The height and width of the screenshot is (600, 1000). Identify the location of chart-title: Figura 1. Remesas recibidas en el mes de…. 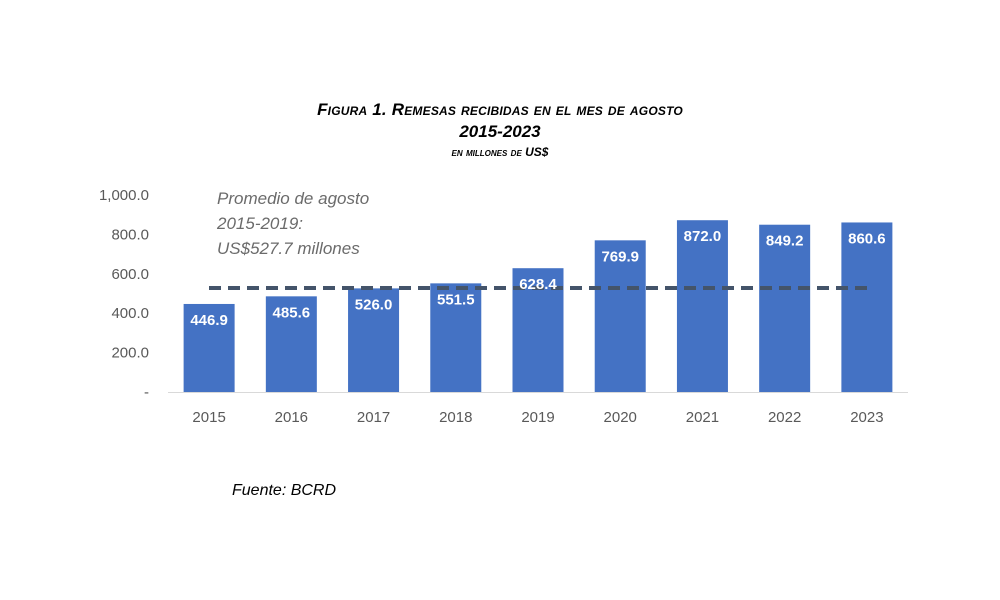
(500, 129).